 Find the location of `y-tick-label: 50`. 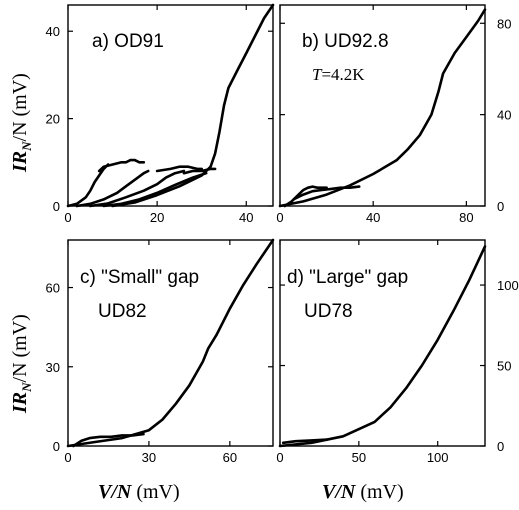

y-tick-label: 50 is located at coordinates (504, 366).